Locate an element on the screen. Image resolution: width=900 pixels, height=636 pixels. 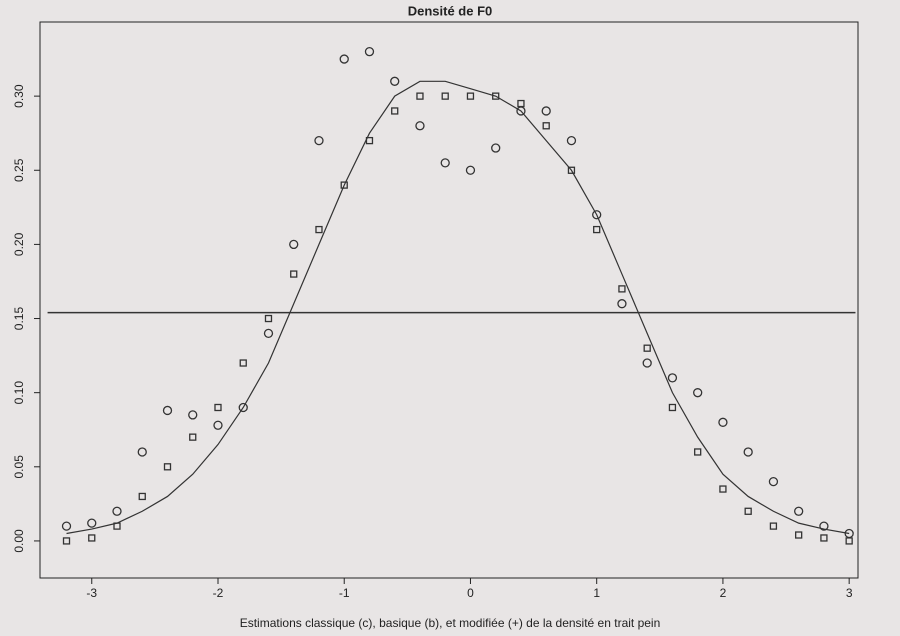
x-tick-label: -3 is located at coordinates (91, 593).